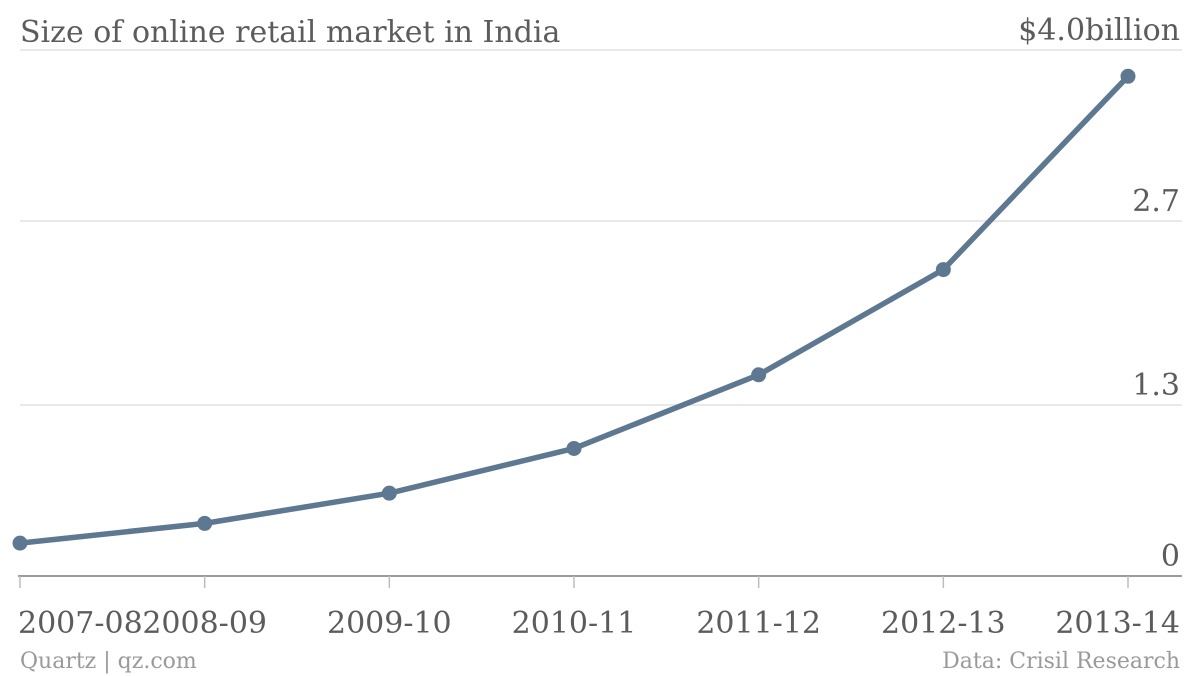 This screenshot has height=676, width=1200. What do you see at coordinates (80, 623) in the screenshot?
I see `x-tick-label: 2007-08` at bounding box center [80, 623].